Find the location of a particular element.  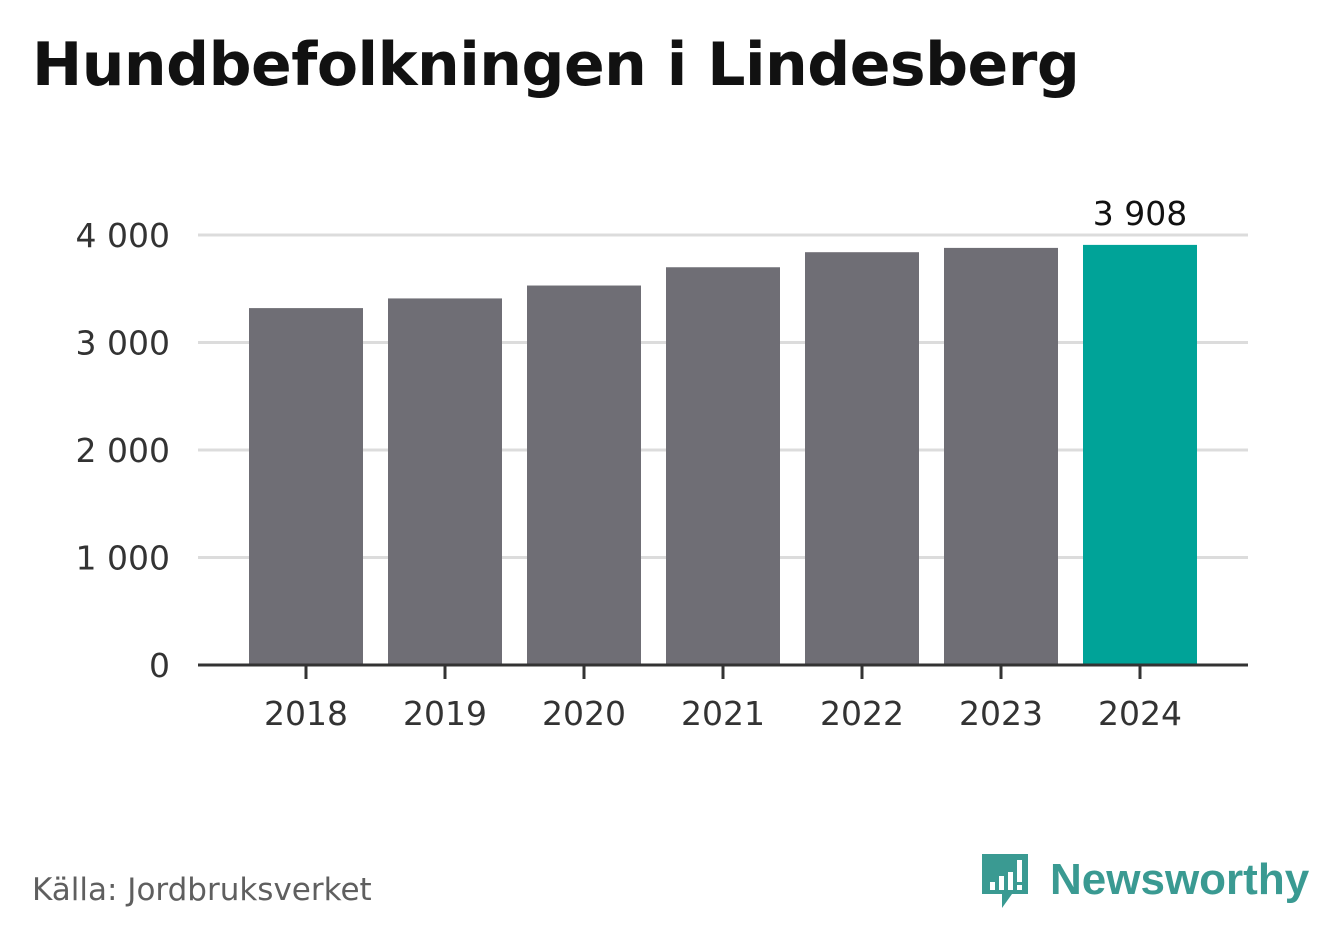

bar-2024 is located at coordinates (1140, 454).